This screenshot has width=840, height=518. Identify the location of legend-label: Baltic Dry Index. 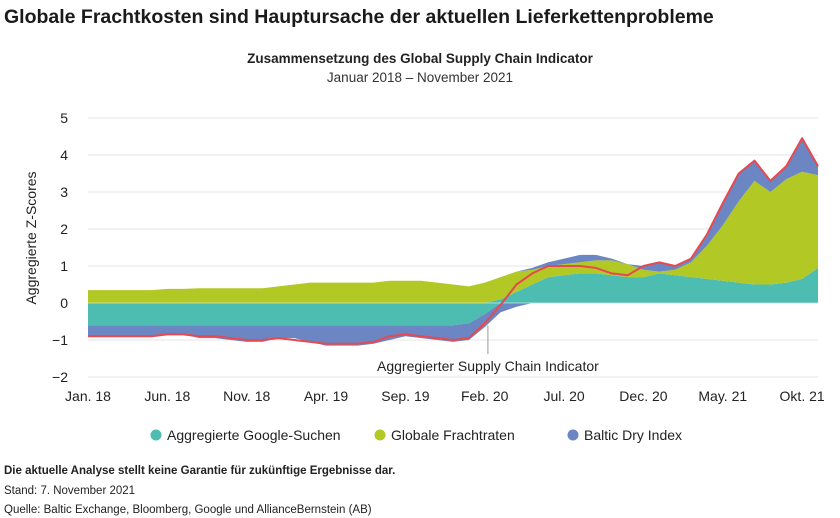
(633, 435).